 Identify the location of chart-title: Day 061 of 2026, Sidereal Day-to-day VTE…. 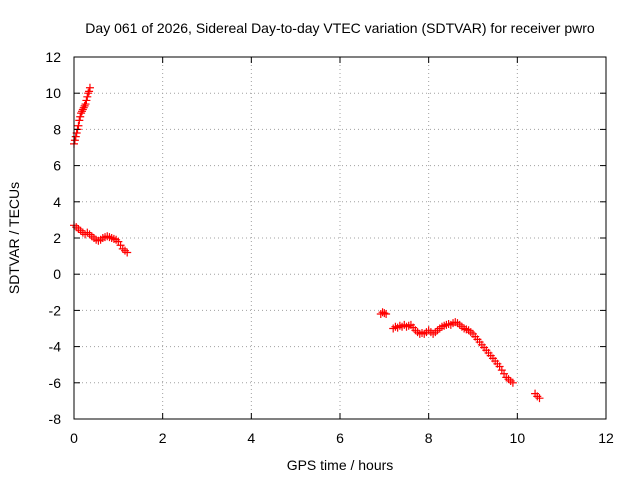
(340, 28).